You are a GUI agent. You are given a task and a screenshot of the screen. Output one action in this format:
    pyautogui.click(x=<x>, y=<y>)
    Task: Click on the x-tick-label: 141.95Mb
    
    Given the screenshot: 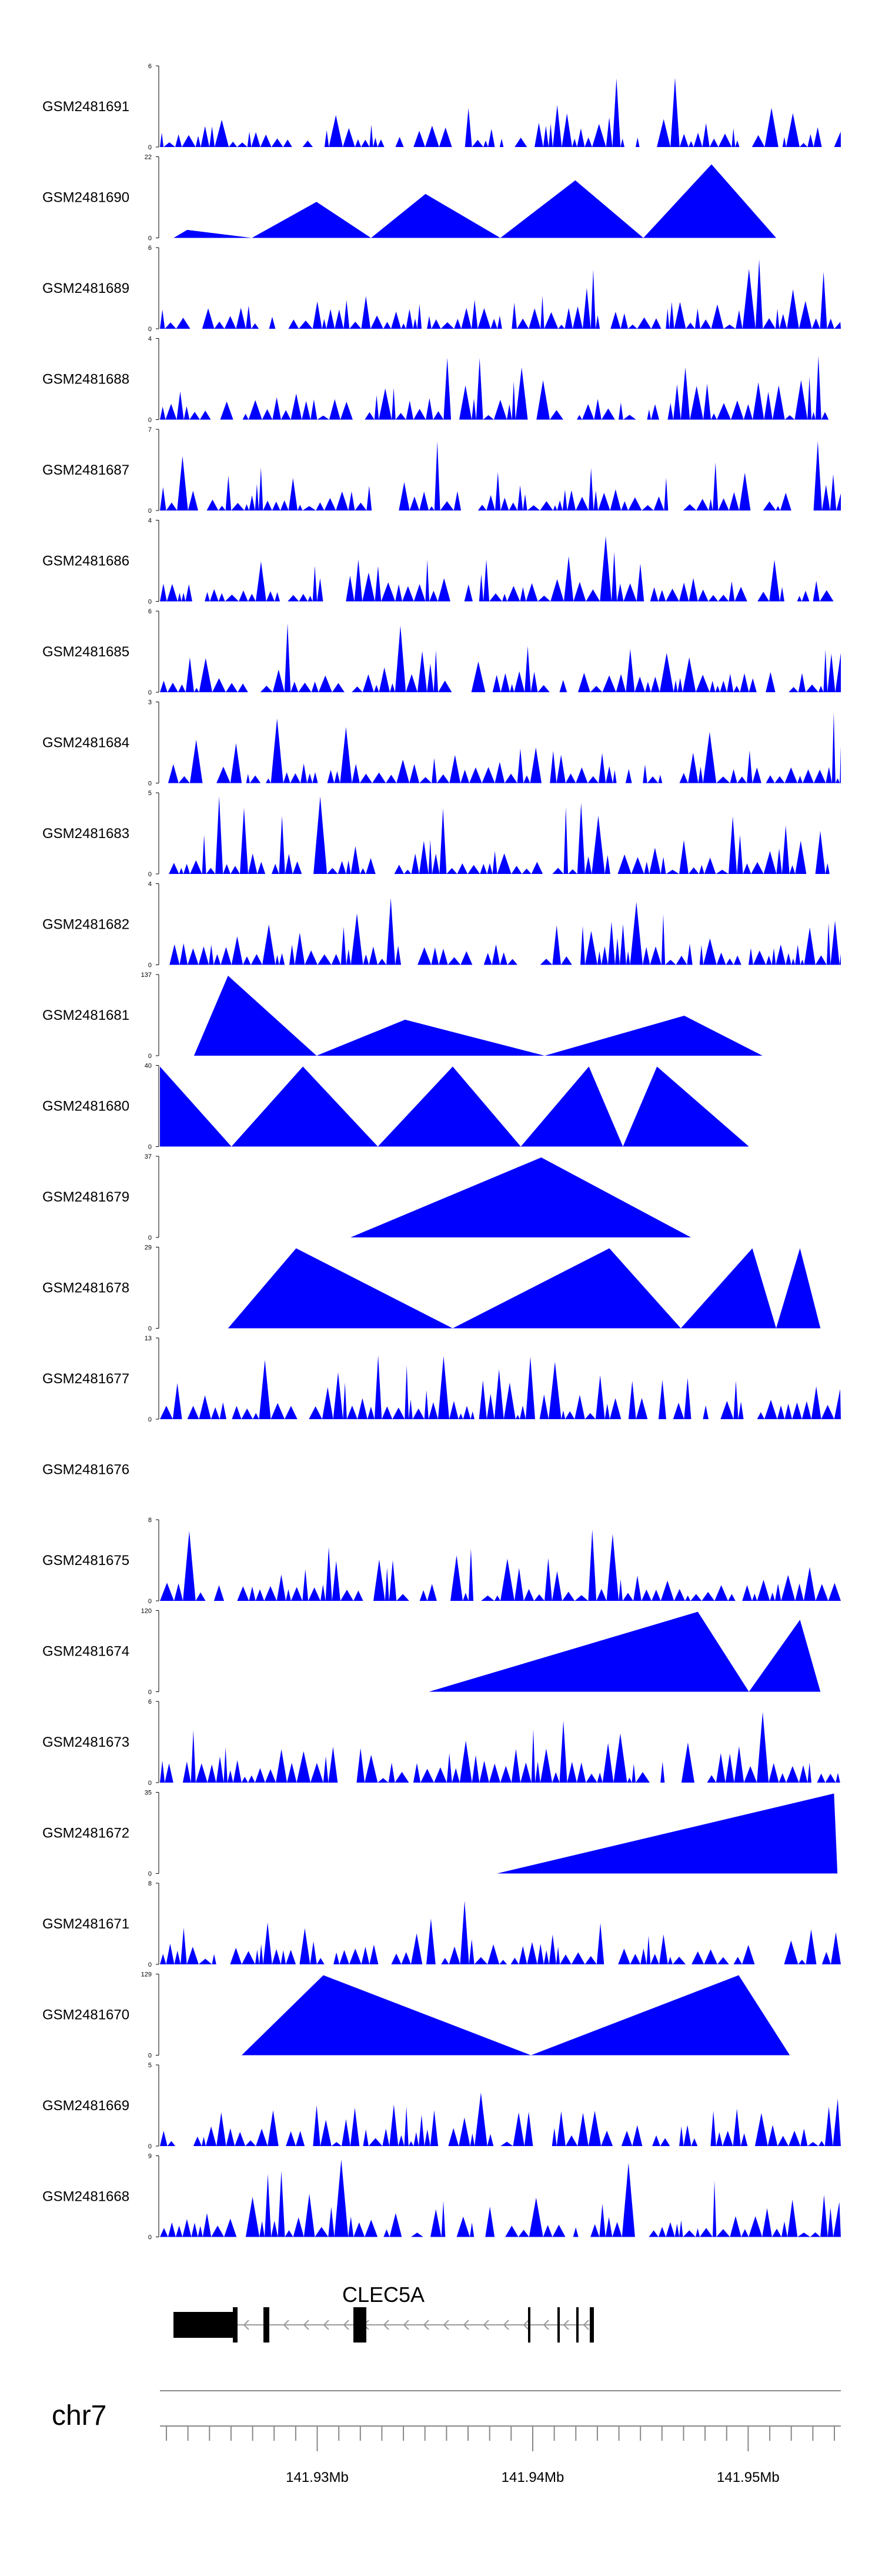 What is the action you would take?
    pyautogui.click(x=748, y=2477)
    